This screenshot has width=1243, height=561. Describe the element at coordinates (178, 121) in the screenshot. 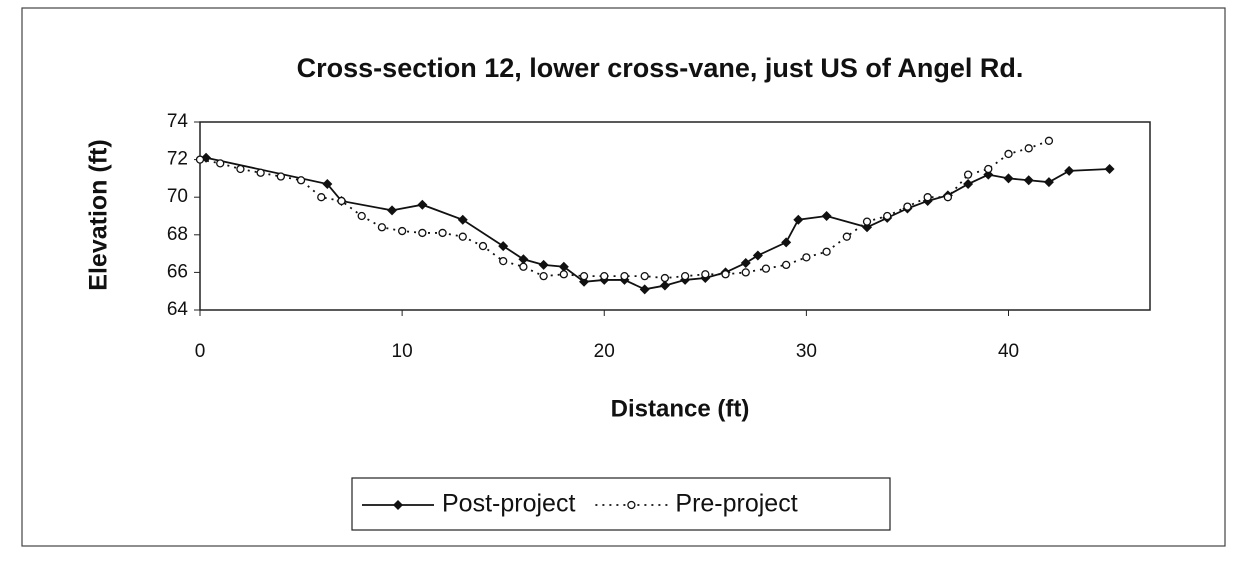

I see `y-tick-label: 74` at that location.